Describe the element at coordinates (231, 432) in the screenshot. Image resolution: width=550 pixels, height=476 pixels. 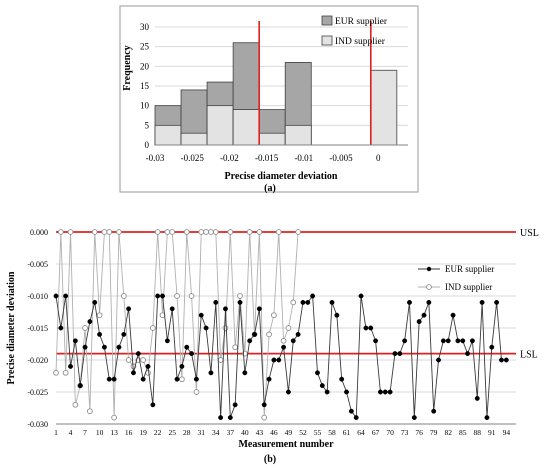
I see `run-chart-x-tick-label: 37` at that location.